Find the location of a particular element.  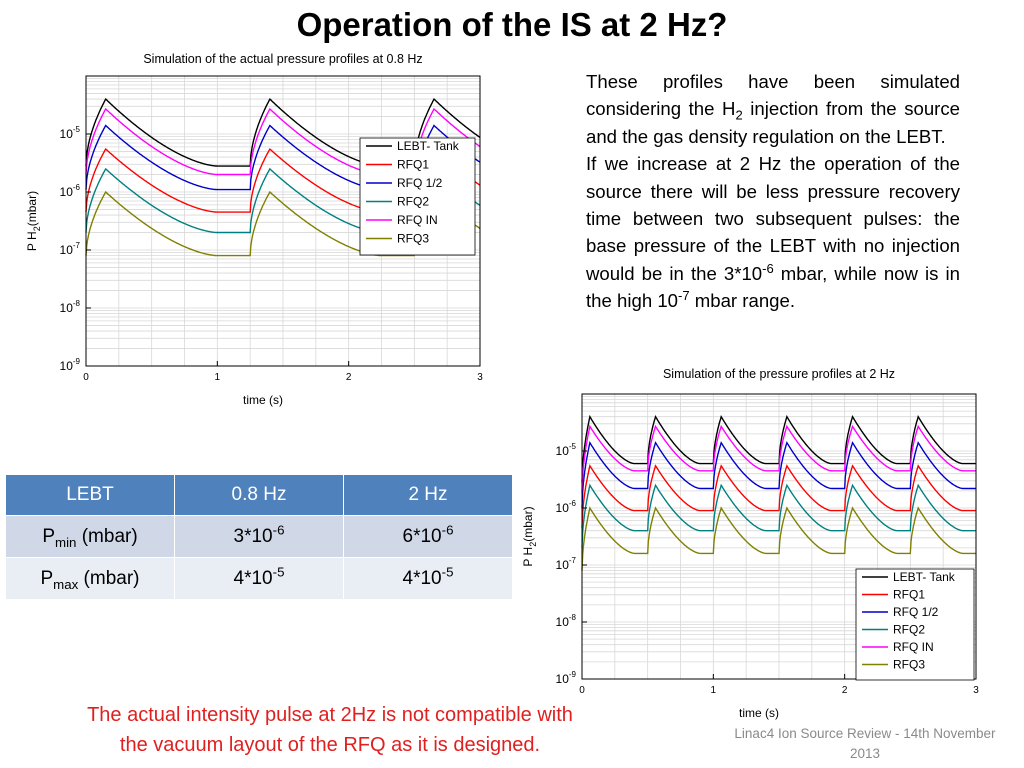

table-header-row: LEBT 0.8 Hz 2 Hz is located at coordinates (259, 495).